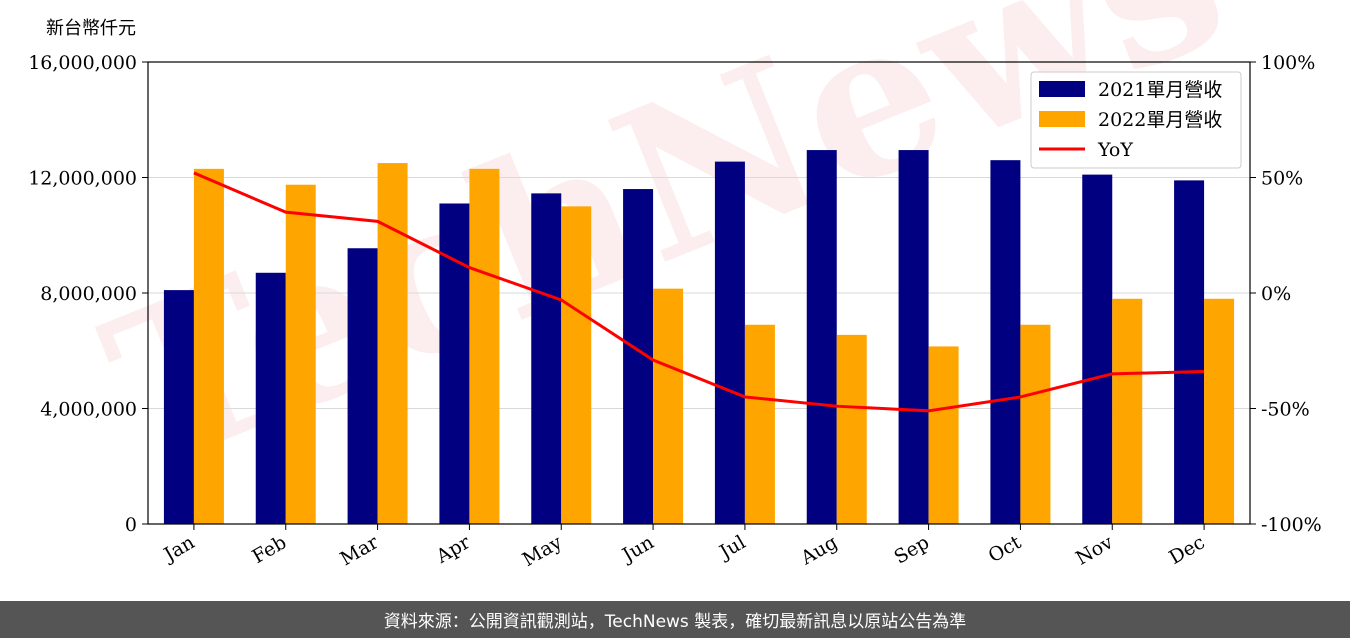 This screenshot has height=638, width=1350. Describe the element at coordinates (82, 179) in the screenshot. I see `left-tick-label: 12,000,000` at that location.